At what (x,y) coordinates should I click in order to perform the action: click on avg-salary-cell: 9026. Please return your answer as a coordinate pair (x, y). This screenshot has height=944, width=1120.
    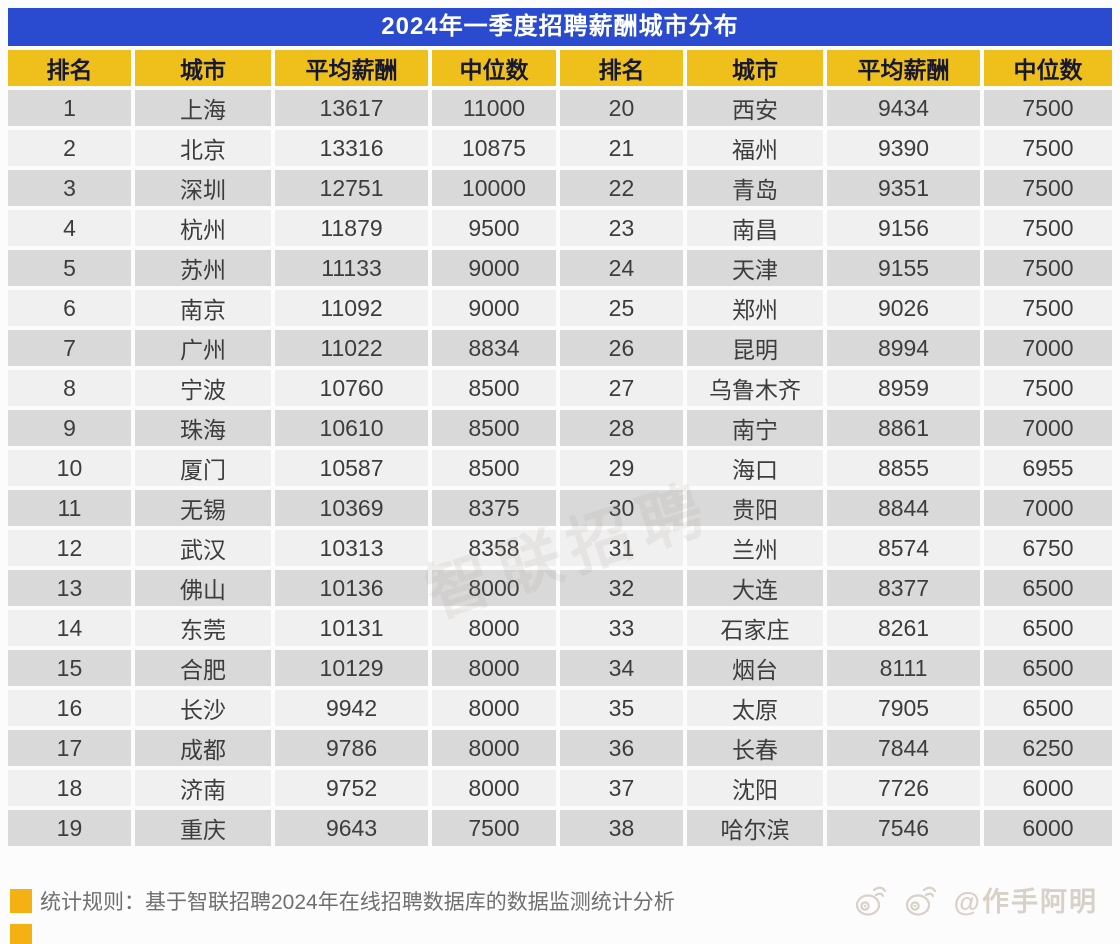
    Looking at the image, I should click on (905, 310).